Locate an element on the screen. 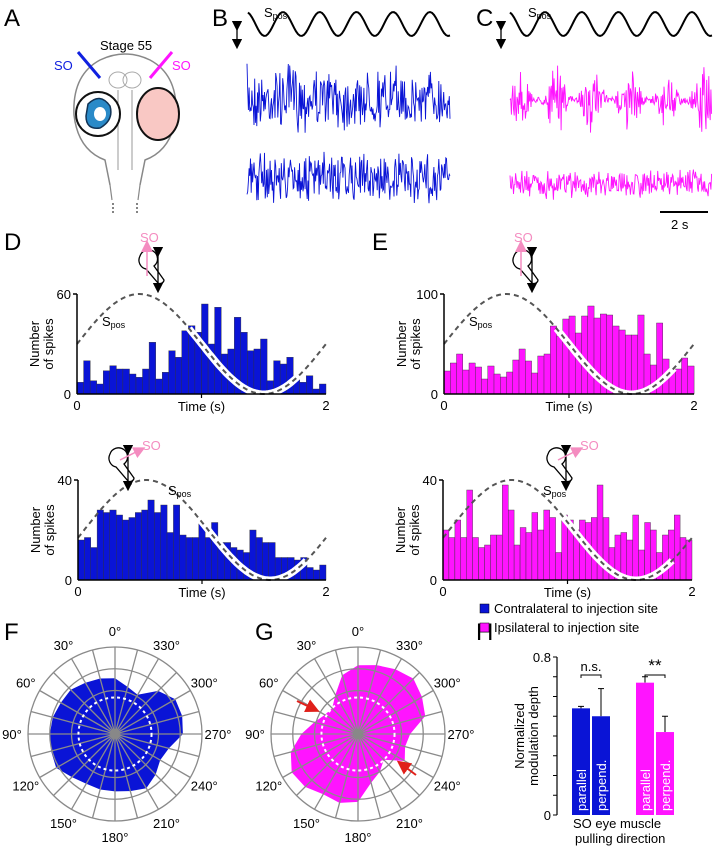 This screenshot has width=714, height=853. so-label: SO is located at coordinates (523, 237).